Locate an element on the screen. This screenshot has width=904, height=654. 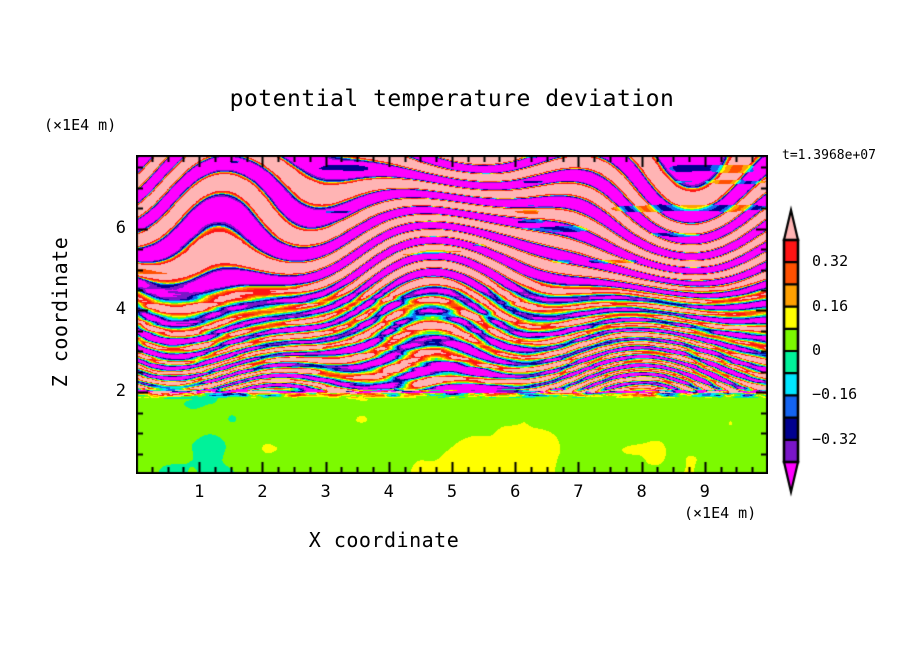
y-tick-label: 4 is located at coordinates (120, 309).